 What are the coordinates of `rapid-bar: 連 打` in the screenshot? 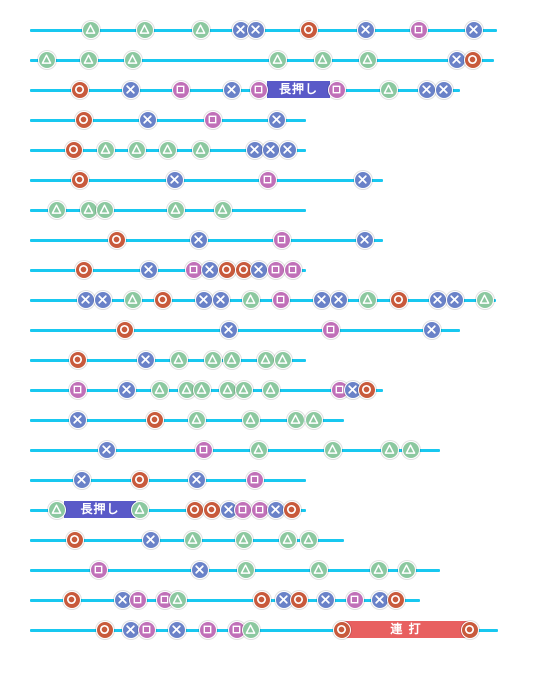 It's located at (406, 629).